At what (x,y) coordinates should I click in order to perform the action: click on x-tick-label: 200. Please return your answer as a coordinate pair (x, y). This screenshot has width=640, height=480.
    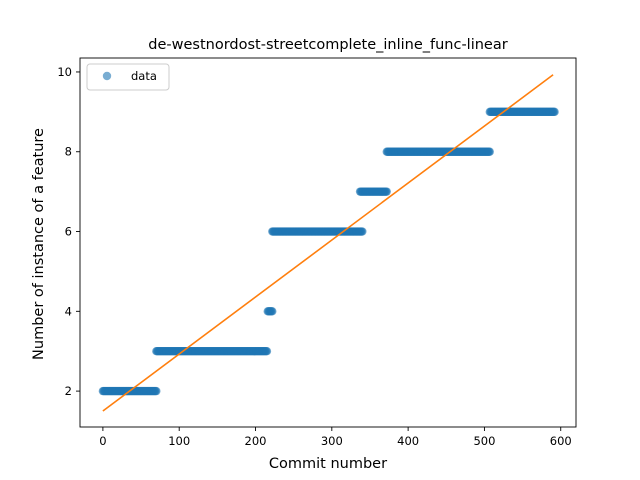
    Looking at the image, I should click on (256, 441).